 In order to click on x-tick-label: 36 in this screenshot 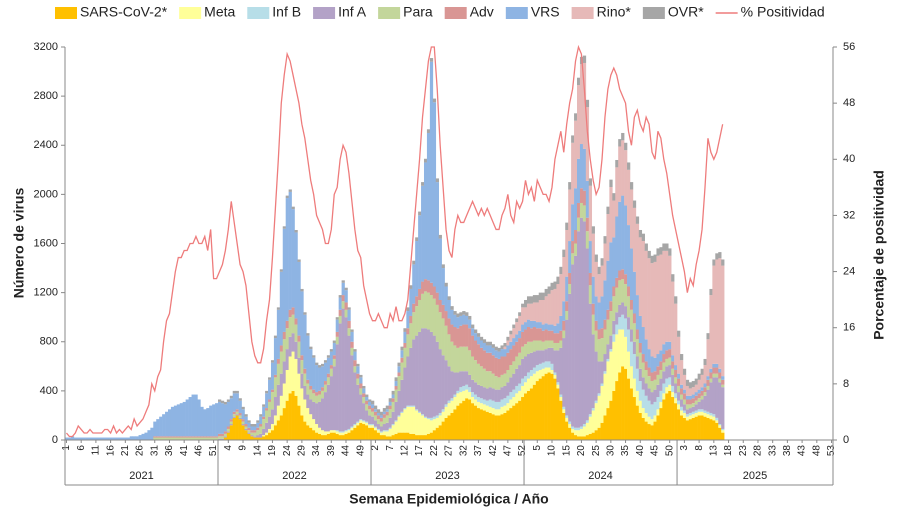, I will do `click(169, 451)`.